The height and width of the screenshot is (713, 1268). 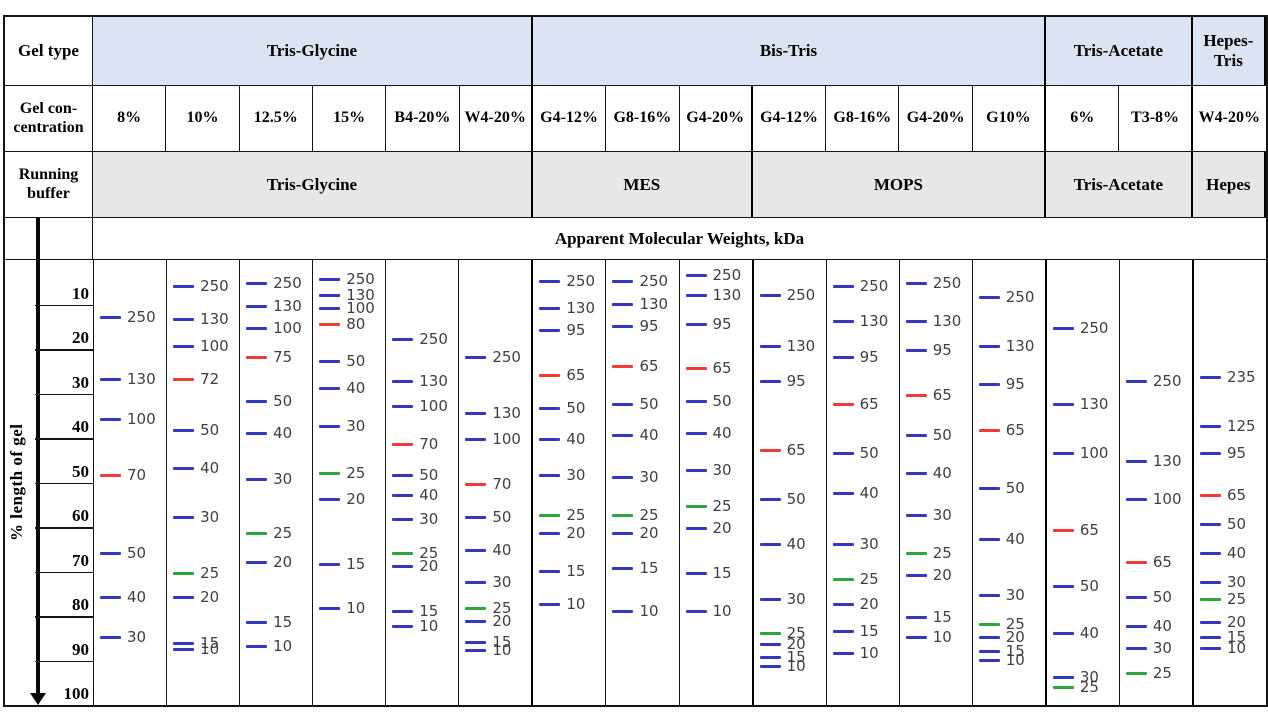 What do you see at coordinates (1232, 377) in the screenshot?
I see `protein-band: 235` at bounding box center [1232, 377].